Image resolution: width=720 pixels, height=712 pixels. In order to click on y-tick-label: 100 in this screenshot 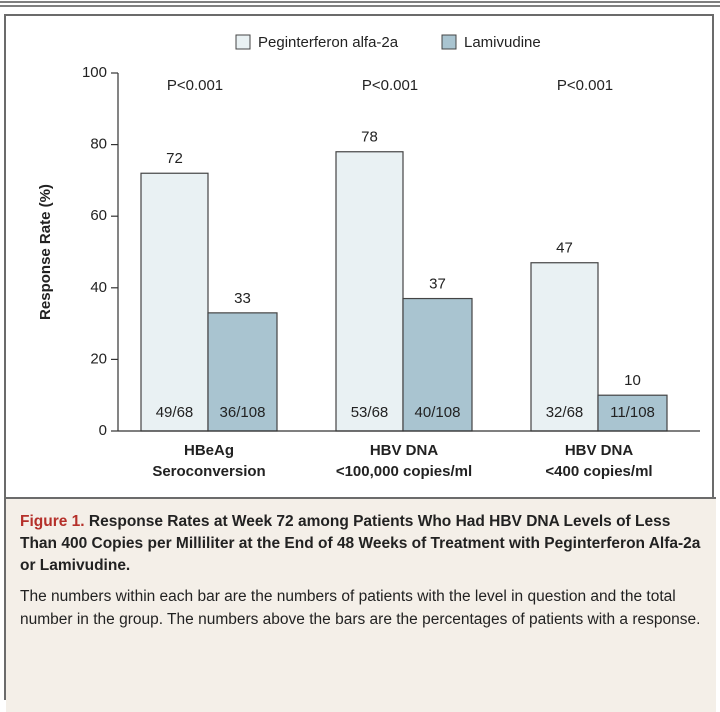, I will do `click(94, 72)`.